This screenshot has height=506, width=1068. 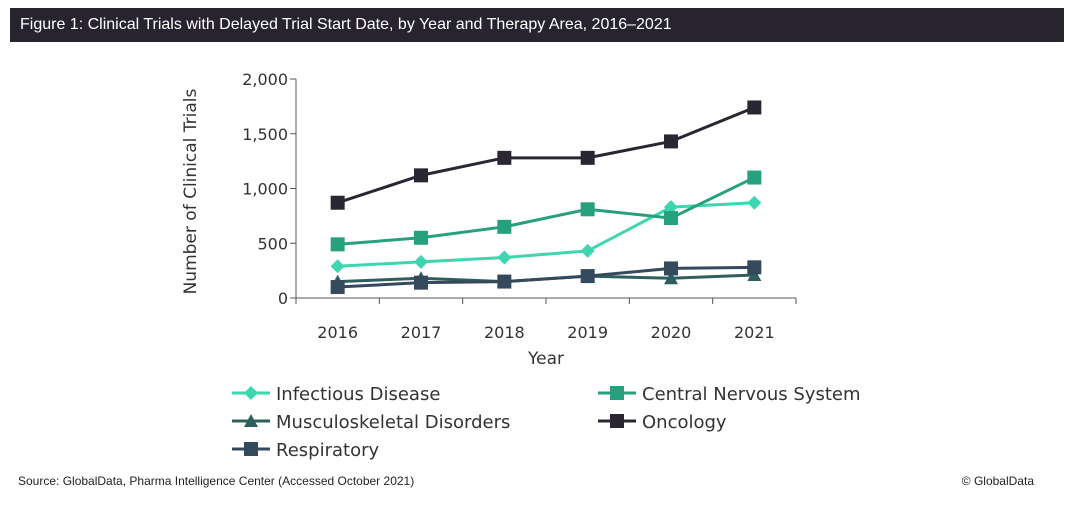 What do you see at coordinates (327, 450) in the screenshot?
I see `legend-label-respiratory: Respiratory` at bounding box center [327, 450].